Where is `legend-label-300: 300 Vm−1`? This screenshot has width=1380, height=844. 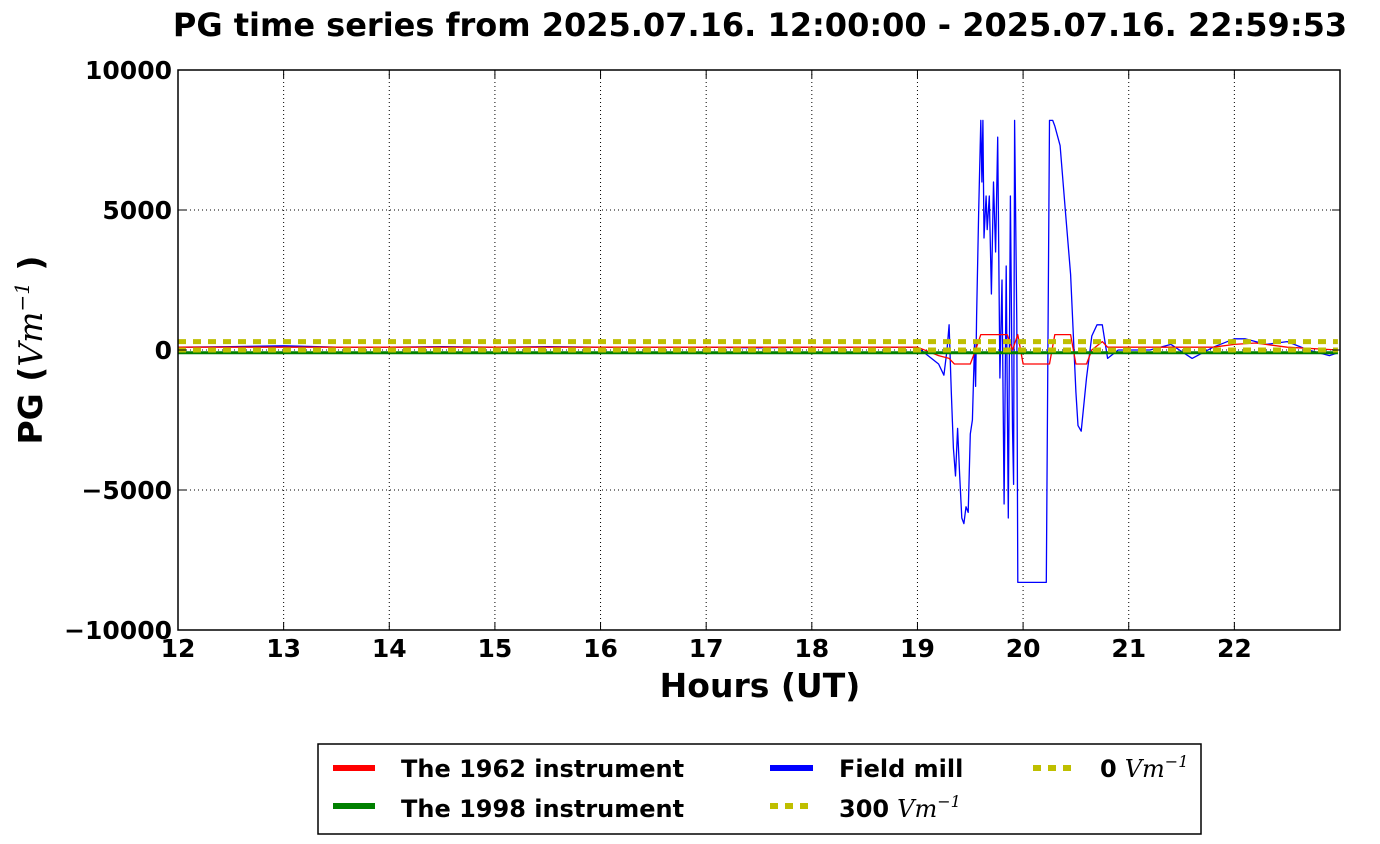 legend-label-300: 300 Vm−1 is located at coordinates (900, 807).